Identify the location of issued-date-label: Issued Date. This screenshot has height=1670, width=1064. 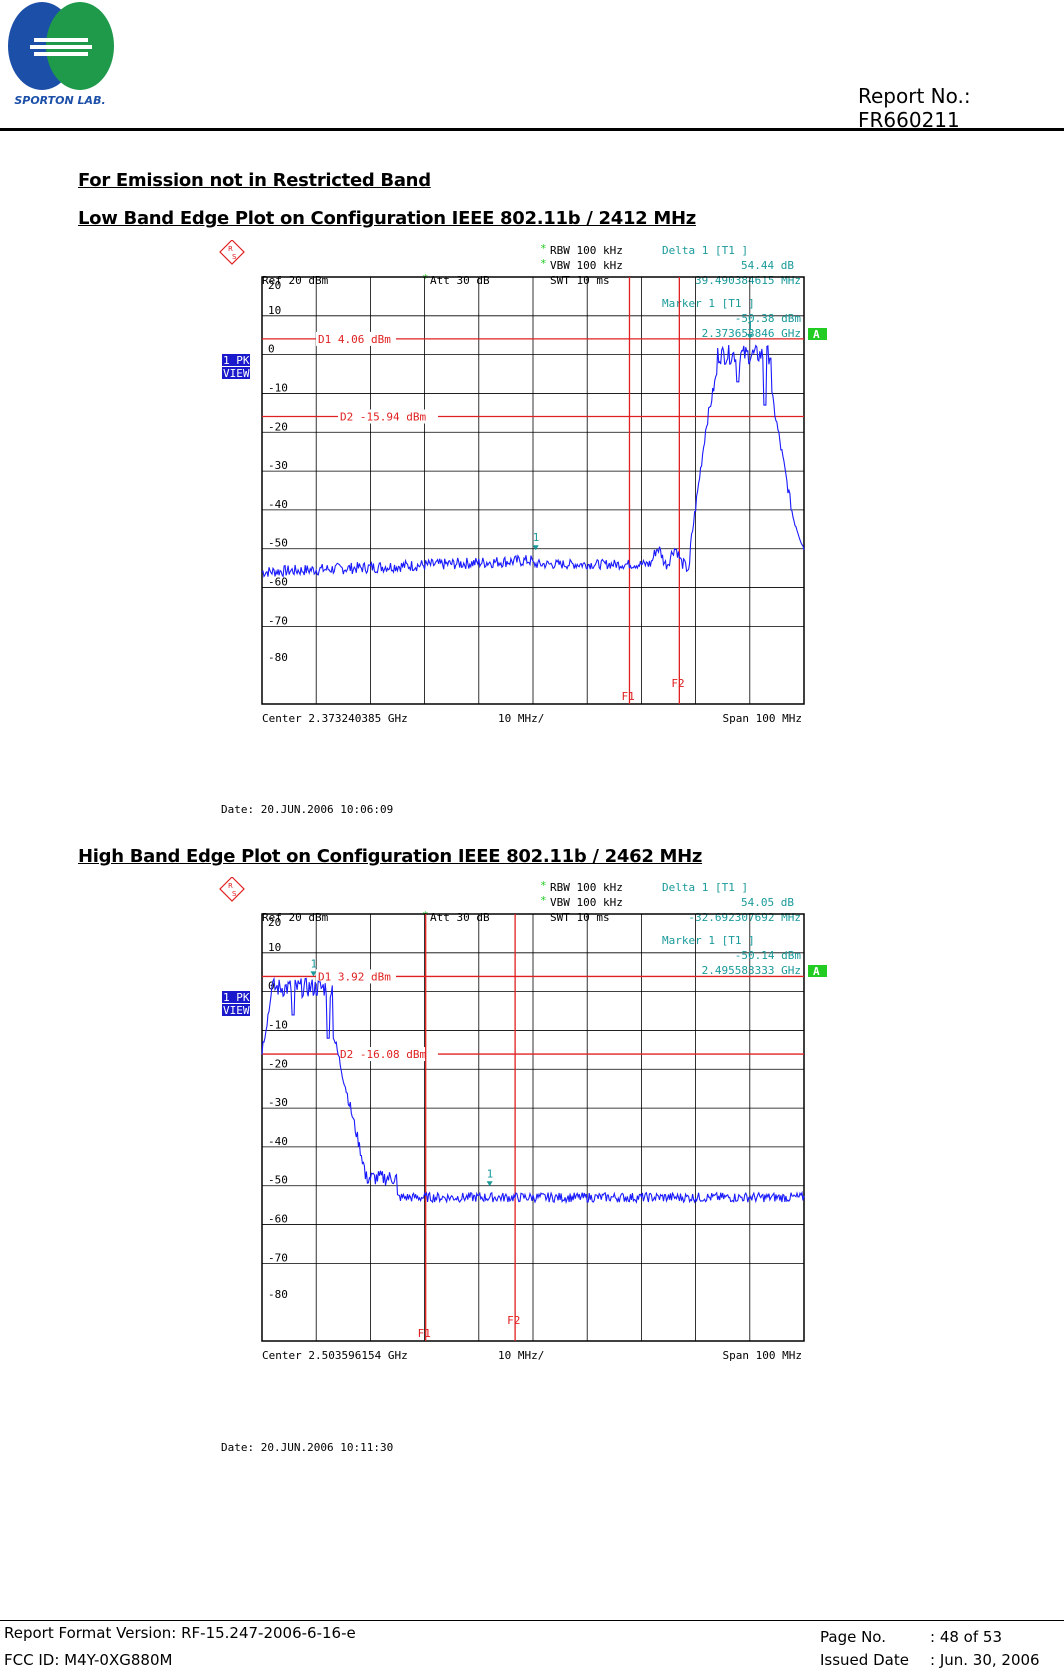
(864, 1660).